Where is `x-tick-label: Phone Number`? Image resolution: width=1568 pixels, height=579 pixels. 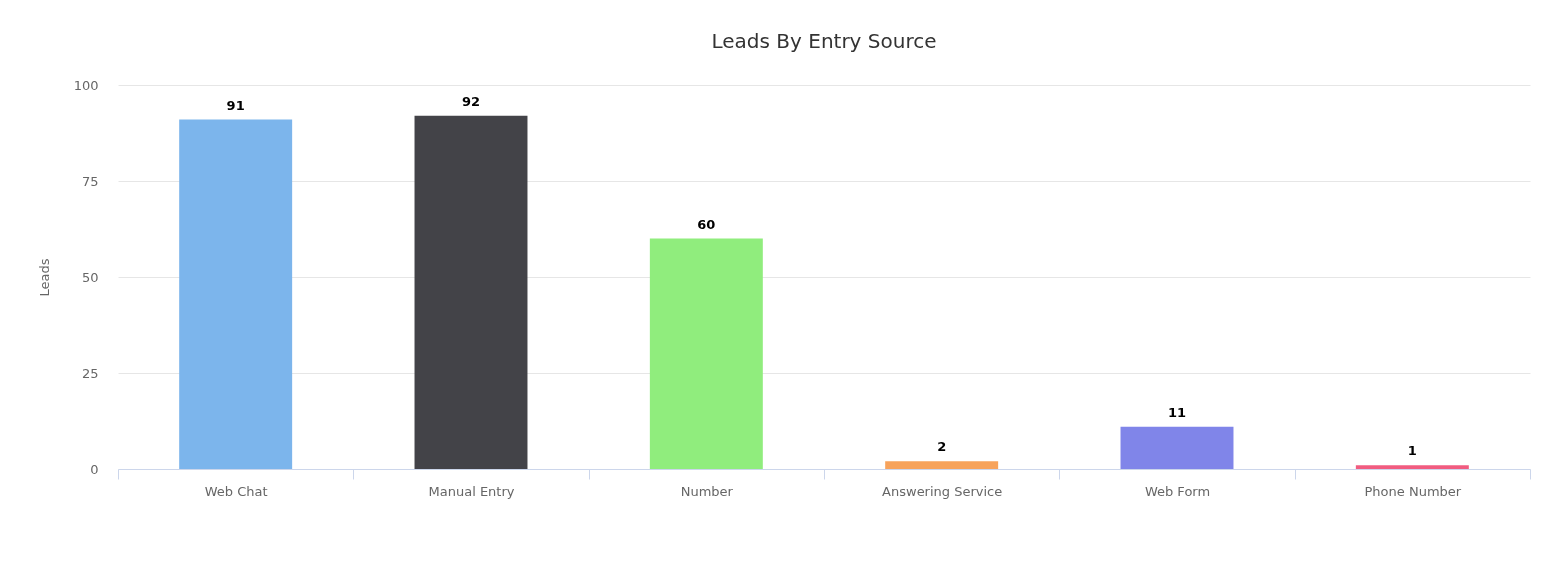
x-tick-label: Phone Number is located at coordinates (1413, 491).